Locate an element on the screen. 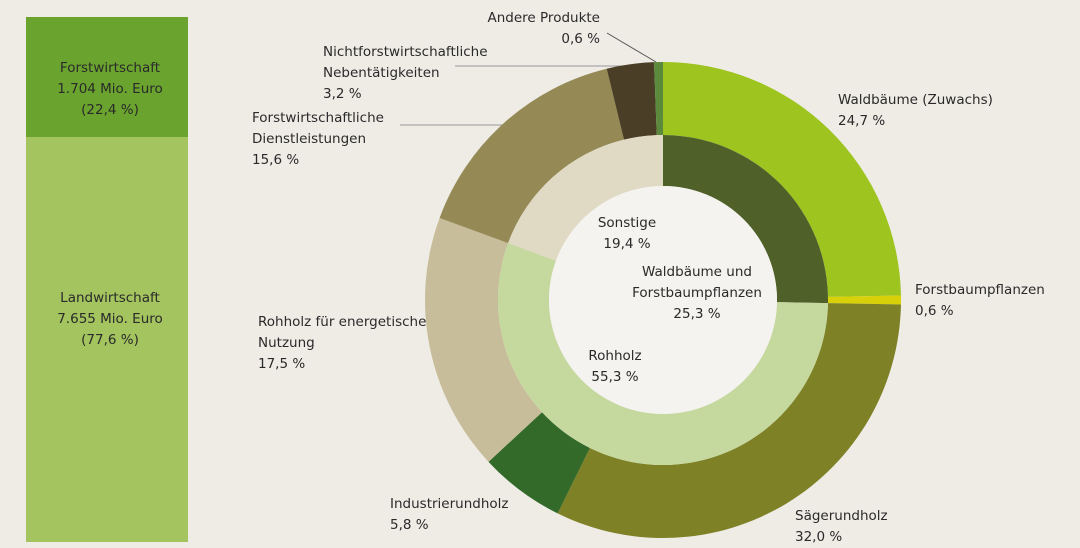 The width and height of the screenshot is (1080, 548). slice-label: Rohholz für energetische Nutzung 17,5 % is located at coordinates (343, 343).